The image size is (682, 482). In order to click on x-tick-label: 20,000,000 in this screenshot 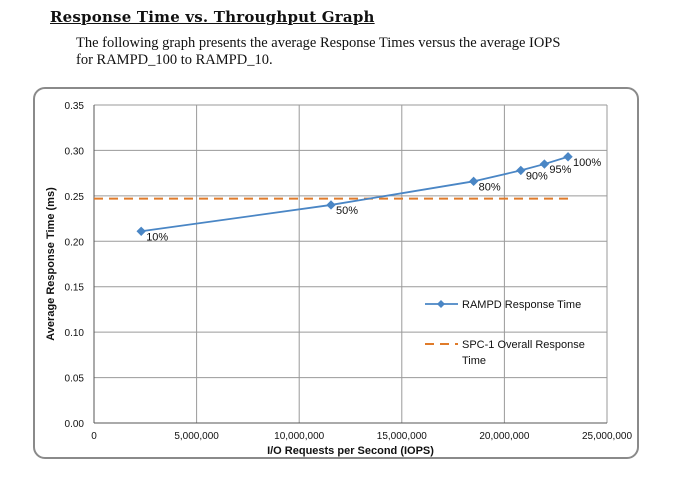, I will do `click(504, 436)`.